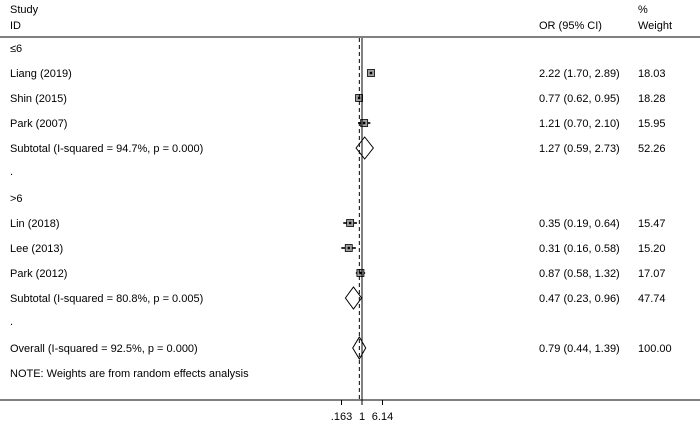  I want to click on study-1-0-label: Lin (2018), so click(35, 224).